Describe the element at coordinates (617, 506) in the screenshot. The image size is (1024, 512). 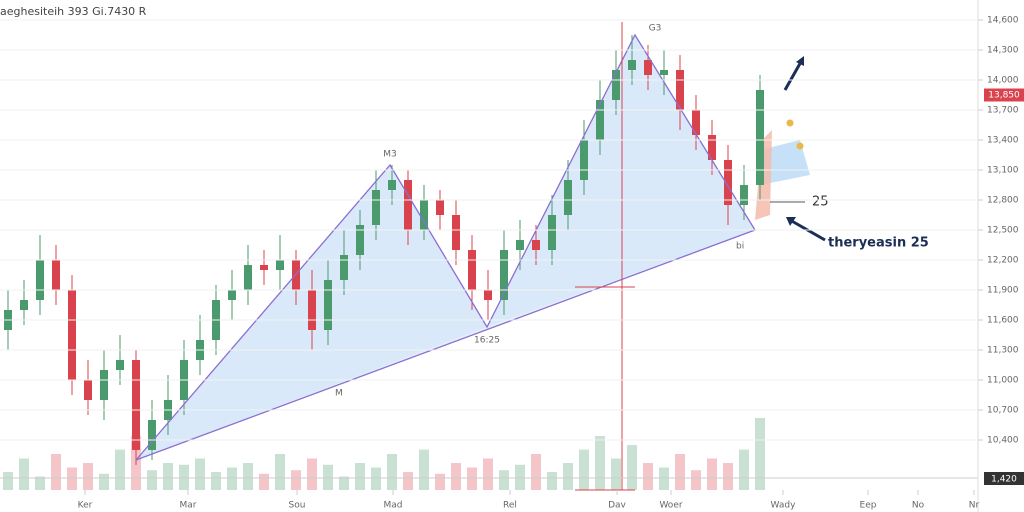
I see `x-tick-label: Dav` at that location.